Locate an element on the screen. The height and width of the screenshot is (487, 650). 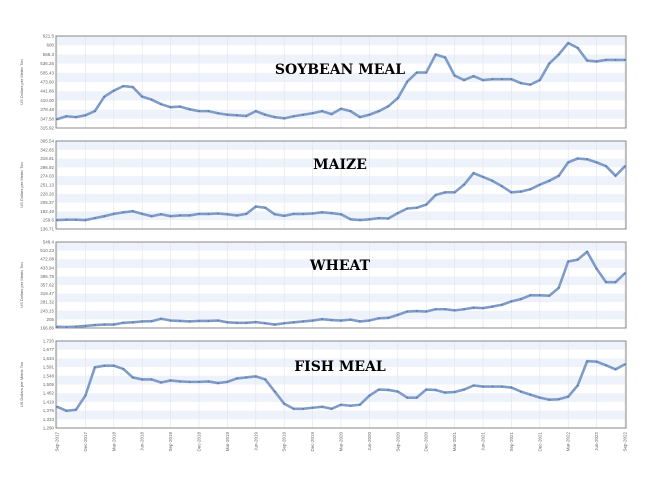
y-tick-label: 251.13 is located at coordinates (47, 185).